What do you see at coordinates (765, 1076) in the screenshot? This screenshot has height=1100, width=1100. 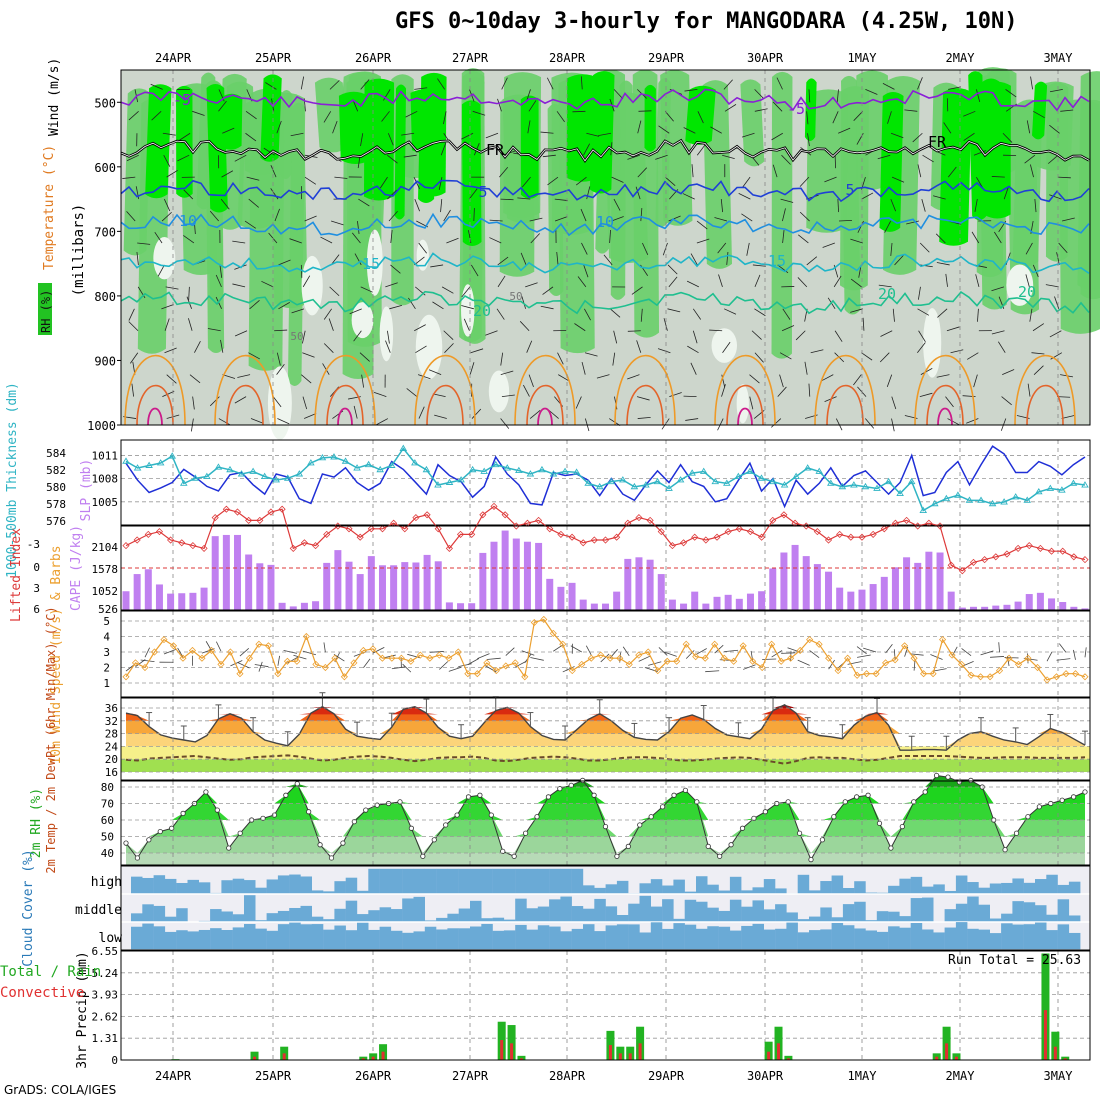 I see `bottom-date-label: 30APR` at bounding box center [765, 1076].